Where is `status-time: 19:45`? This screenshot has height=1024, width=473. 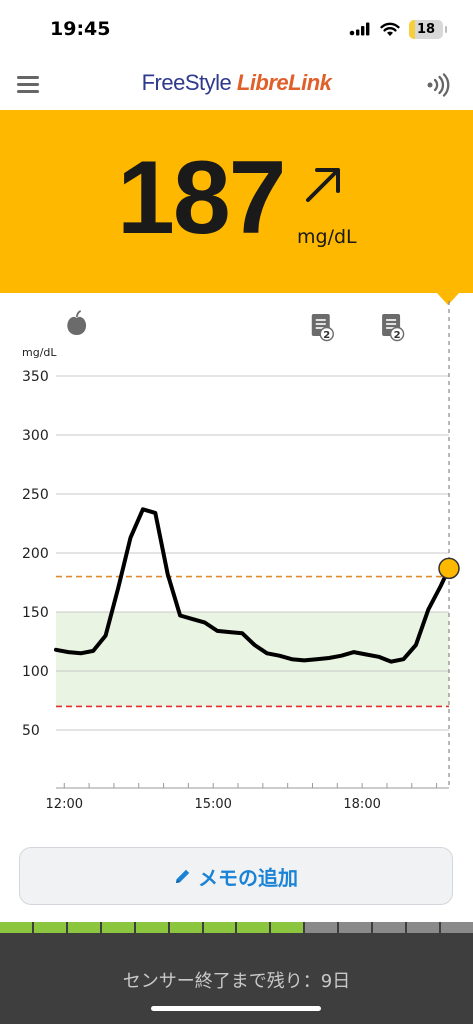
status-time: 19:45 is located at coordinates (80, 29).